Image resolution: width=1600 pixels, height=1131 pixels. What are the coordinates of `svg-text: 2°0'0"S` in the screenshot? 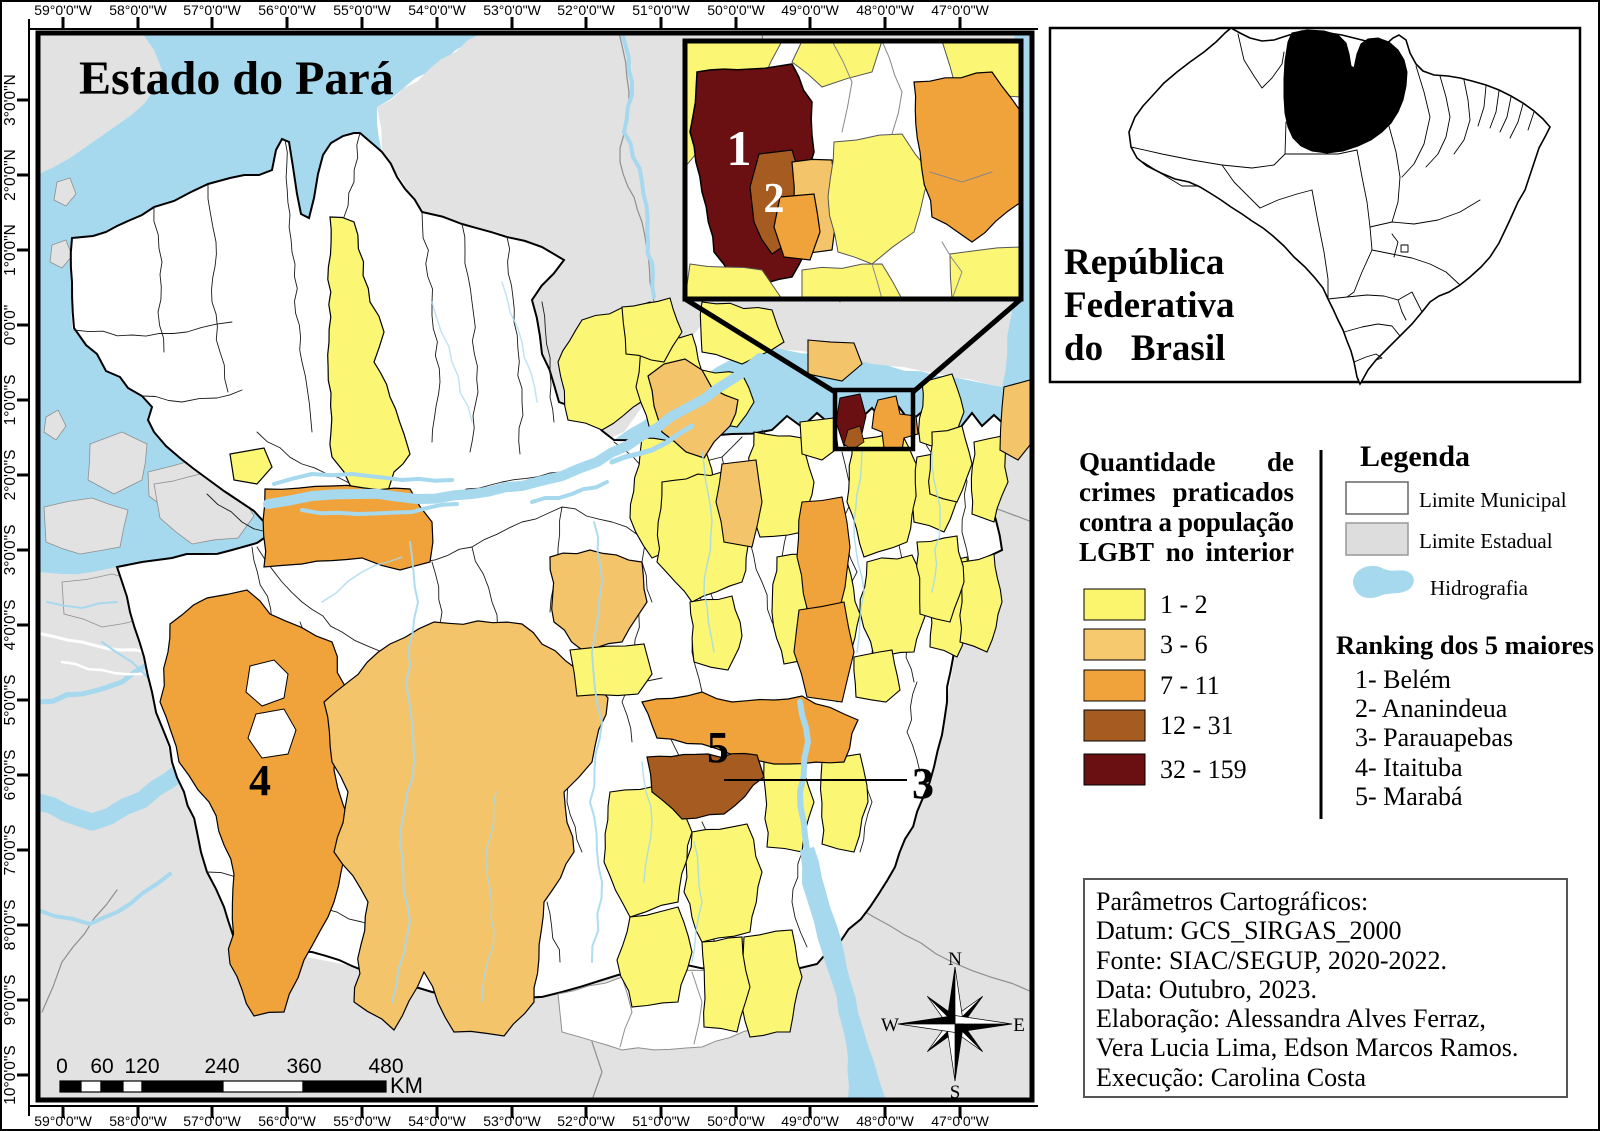 It's located at (10, 475).